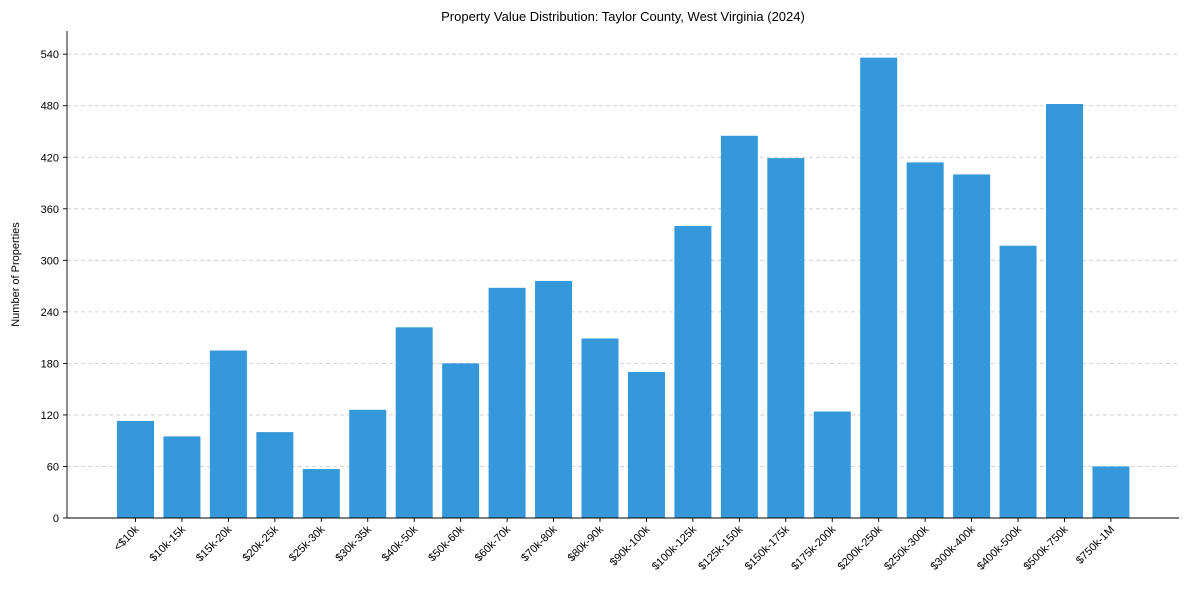  Describe the element at coordinates (50, 107) in the screenshot. I see `y-tick-label: 480` at that location.